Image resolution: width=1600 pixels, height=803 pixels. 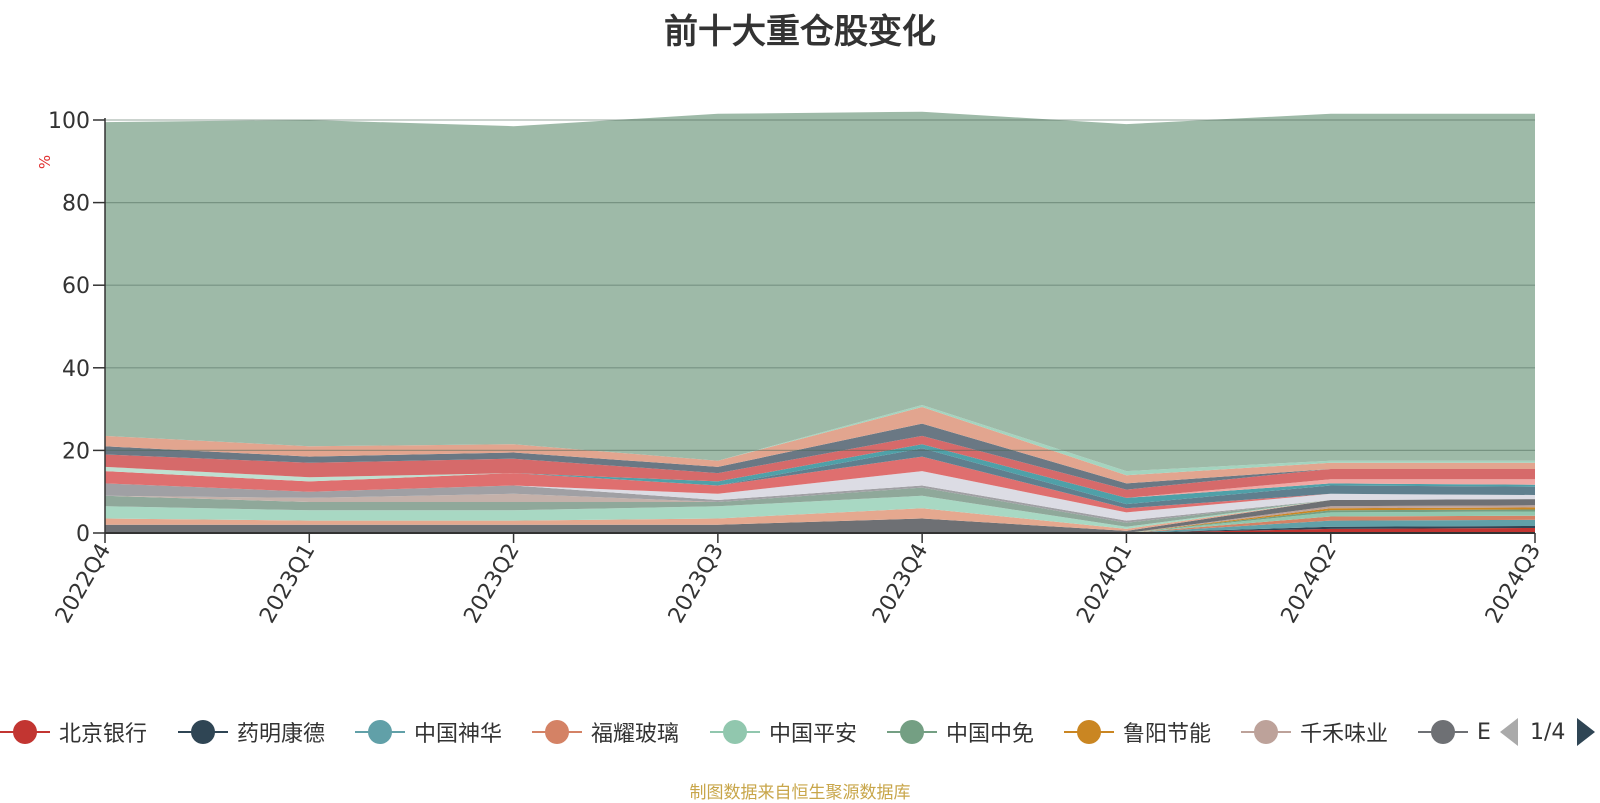 I want to click on legend-item: 中国中免, so click(x=960, y=732).